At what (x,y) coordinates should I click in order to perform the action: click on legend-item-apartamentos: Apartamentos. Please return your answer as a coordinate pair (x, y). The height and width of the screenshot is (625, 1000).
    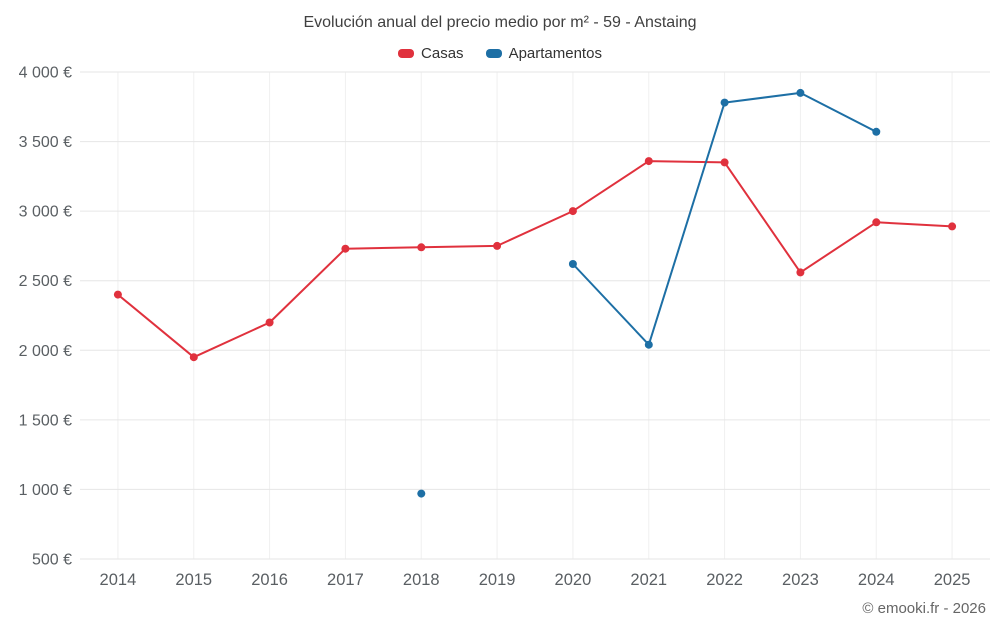
    Looking at the image, I should click on (543, 53).